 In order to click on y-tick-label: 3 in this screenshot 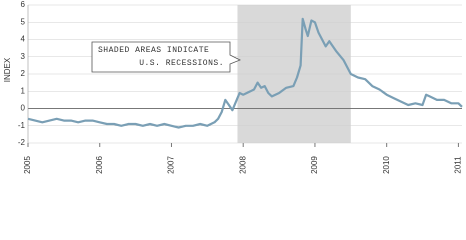, I will do `click(23, 56)`.